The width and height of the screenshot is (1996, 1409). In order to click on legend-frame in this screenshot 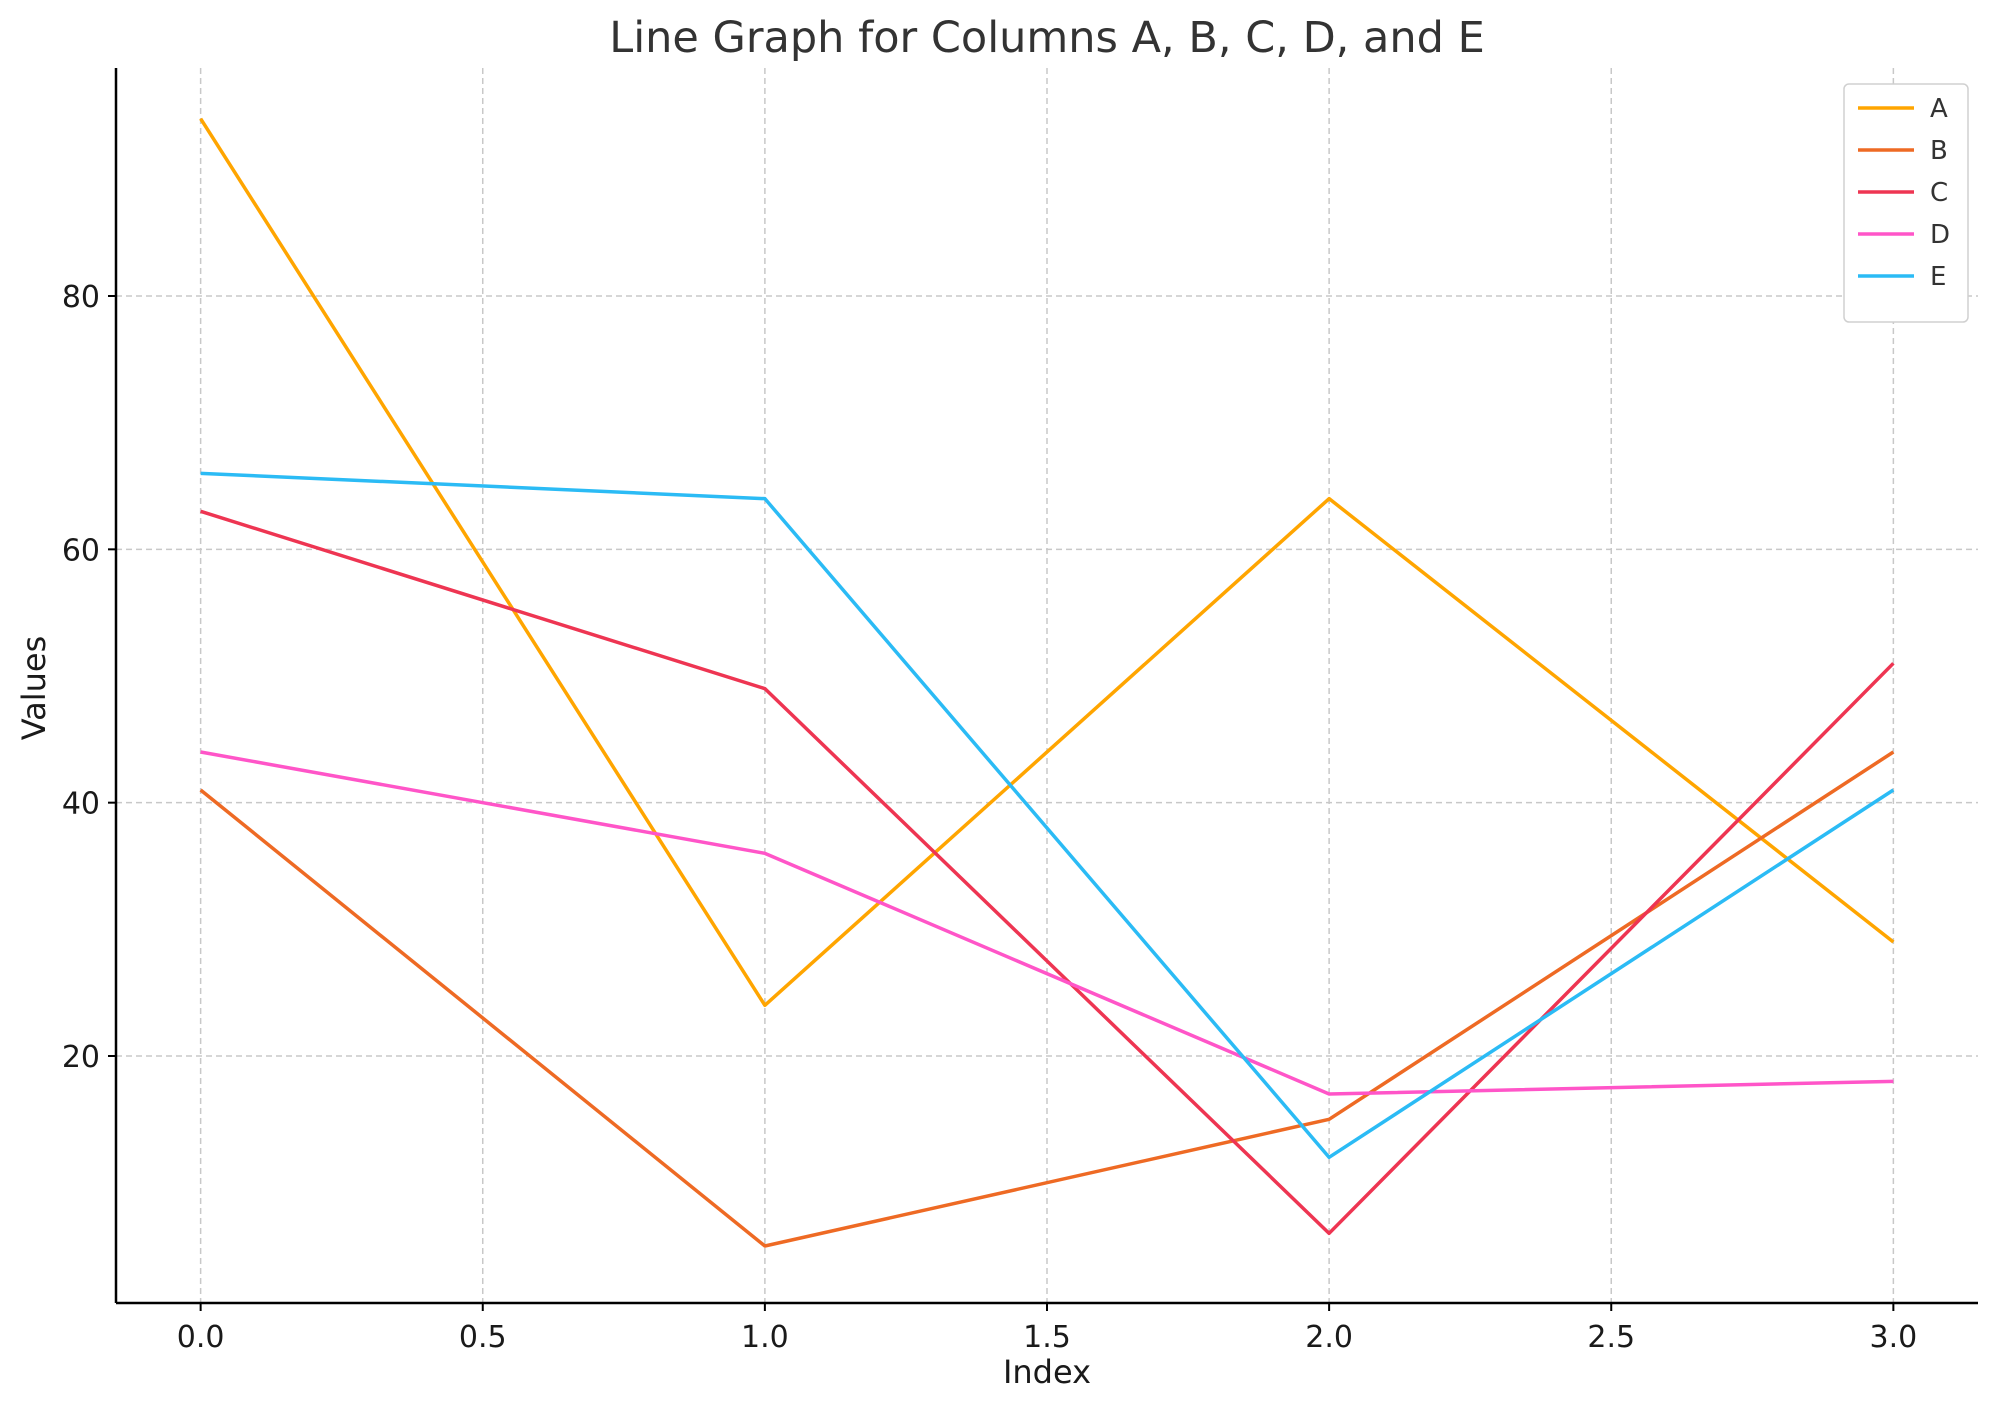, I will do `click(1906, 203)`.